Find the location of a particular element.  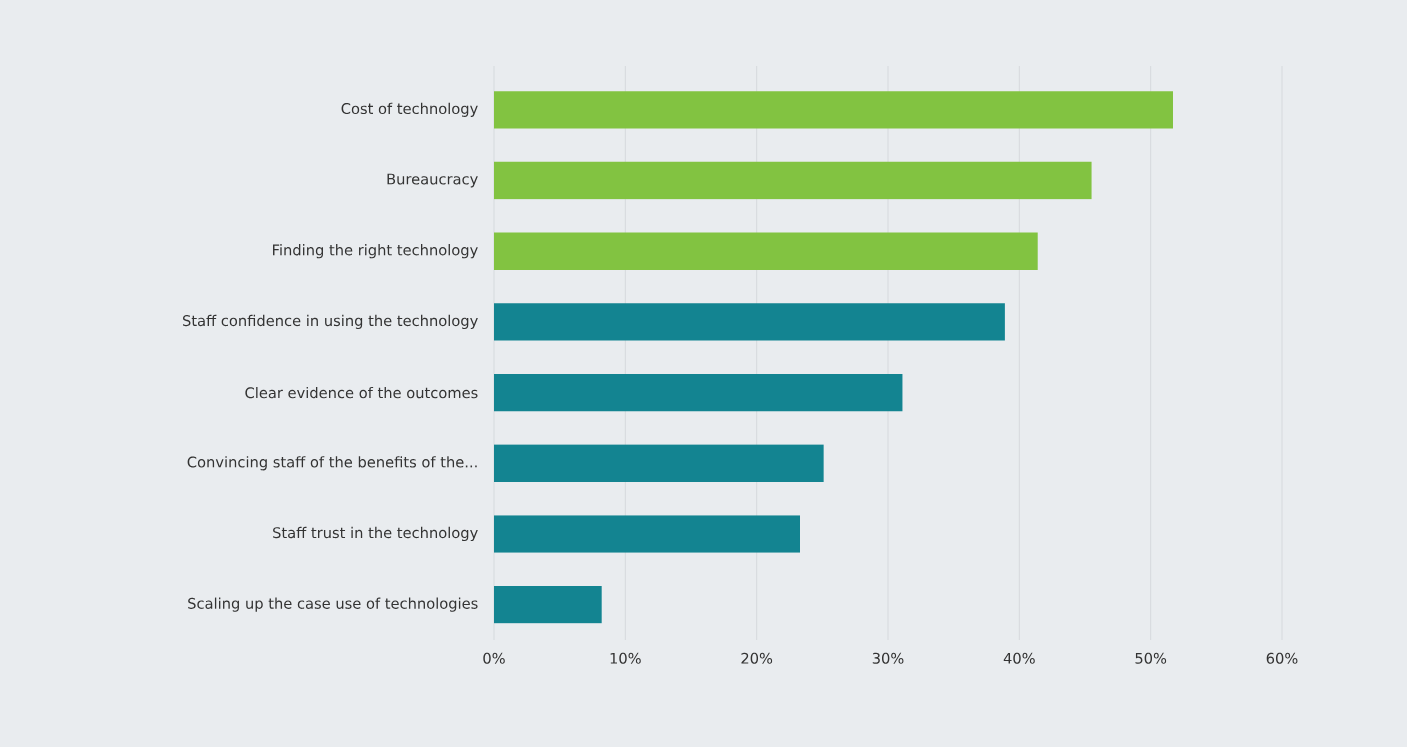

x-tick-label: 30% is located at coordinates (888, 658).